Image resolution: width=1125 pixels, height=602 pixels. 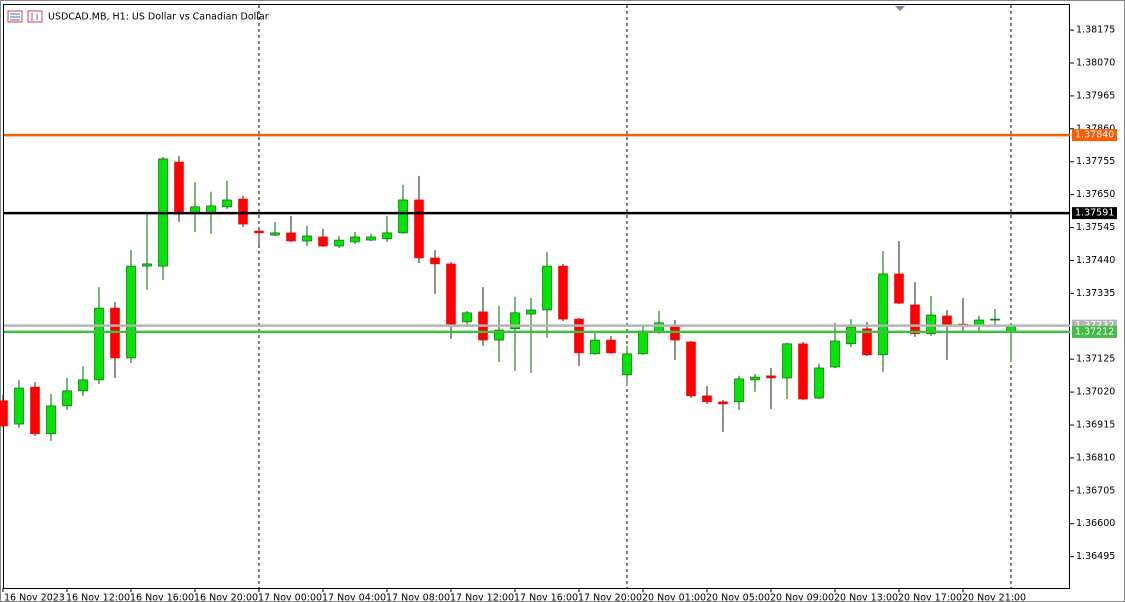 I want to click on x-tick-label: 20 Nov 17:00, so click(x=930, y=597).